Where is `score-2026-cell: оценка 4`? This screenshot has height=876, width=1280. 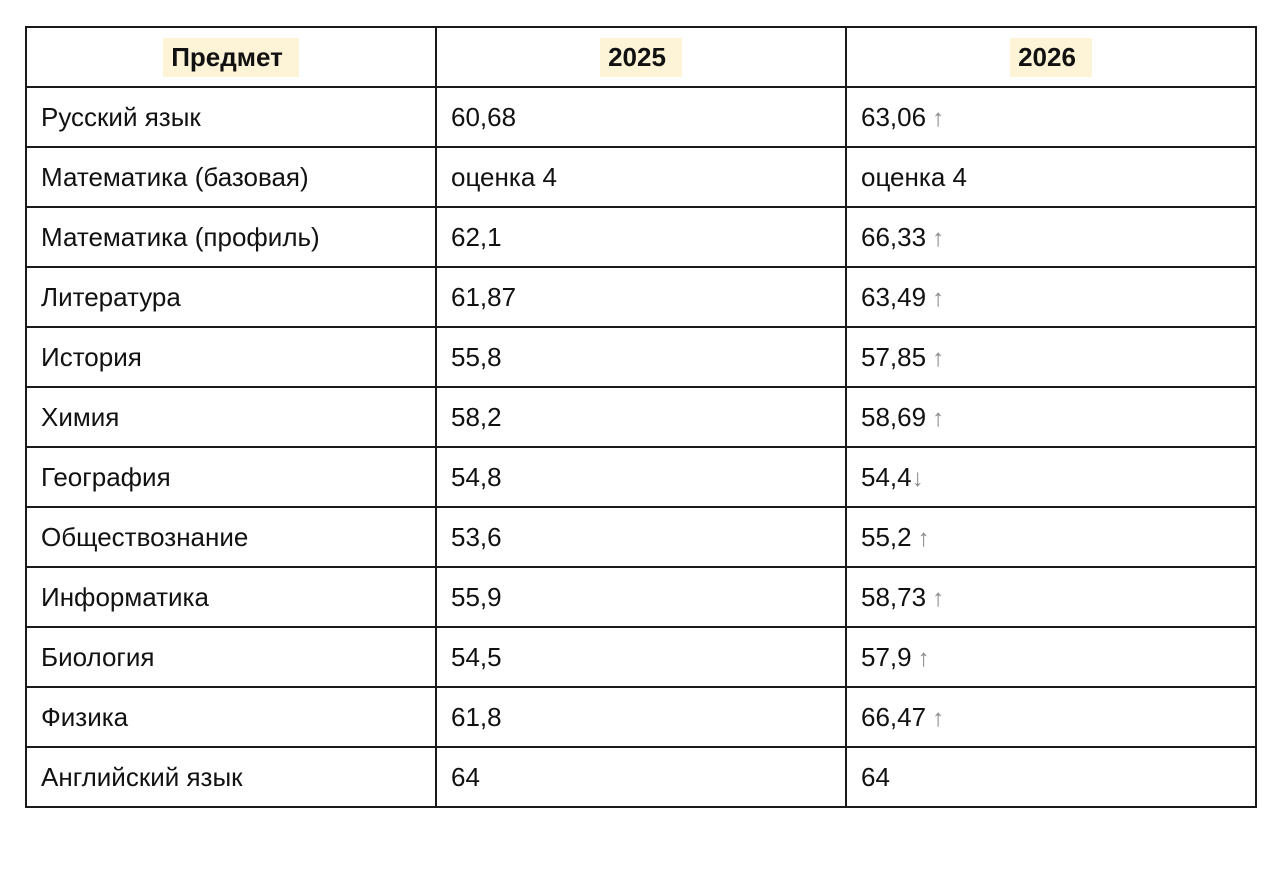 score-2026-cell: оценка 4 is located at coordinates (1051, 177).